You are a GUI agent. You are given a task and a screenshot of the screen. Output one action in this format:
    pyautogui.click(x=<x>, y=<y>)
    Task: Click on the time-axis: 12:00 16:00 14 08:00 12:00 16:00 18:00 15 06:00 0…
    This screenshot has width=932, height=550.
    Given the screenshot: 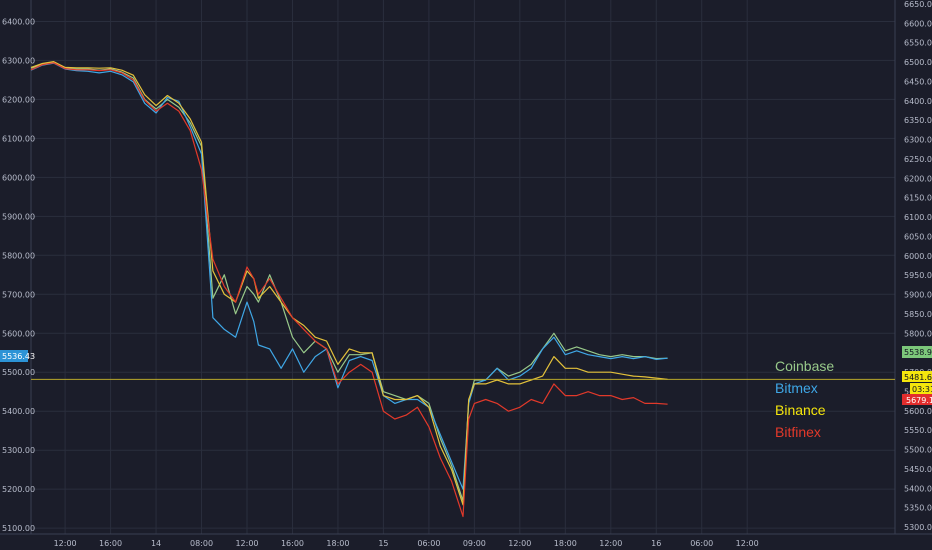 What is the action you would take?
    pyautogui.click(x=406, y=543)
    